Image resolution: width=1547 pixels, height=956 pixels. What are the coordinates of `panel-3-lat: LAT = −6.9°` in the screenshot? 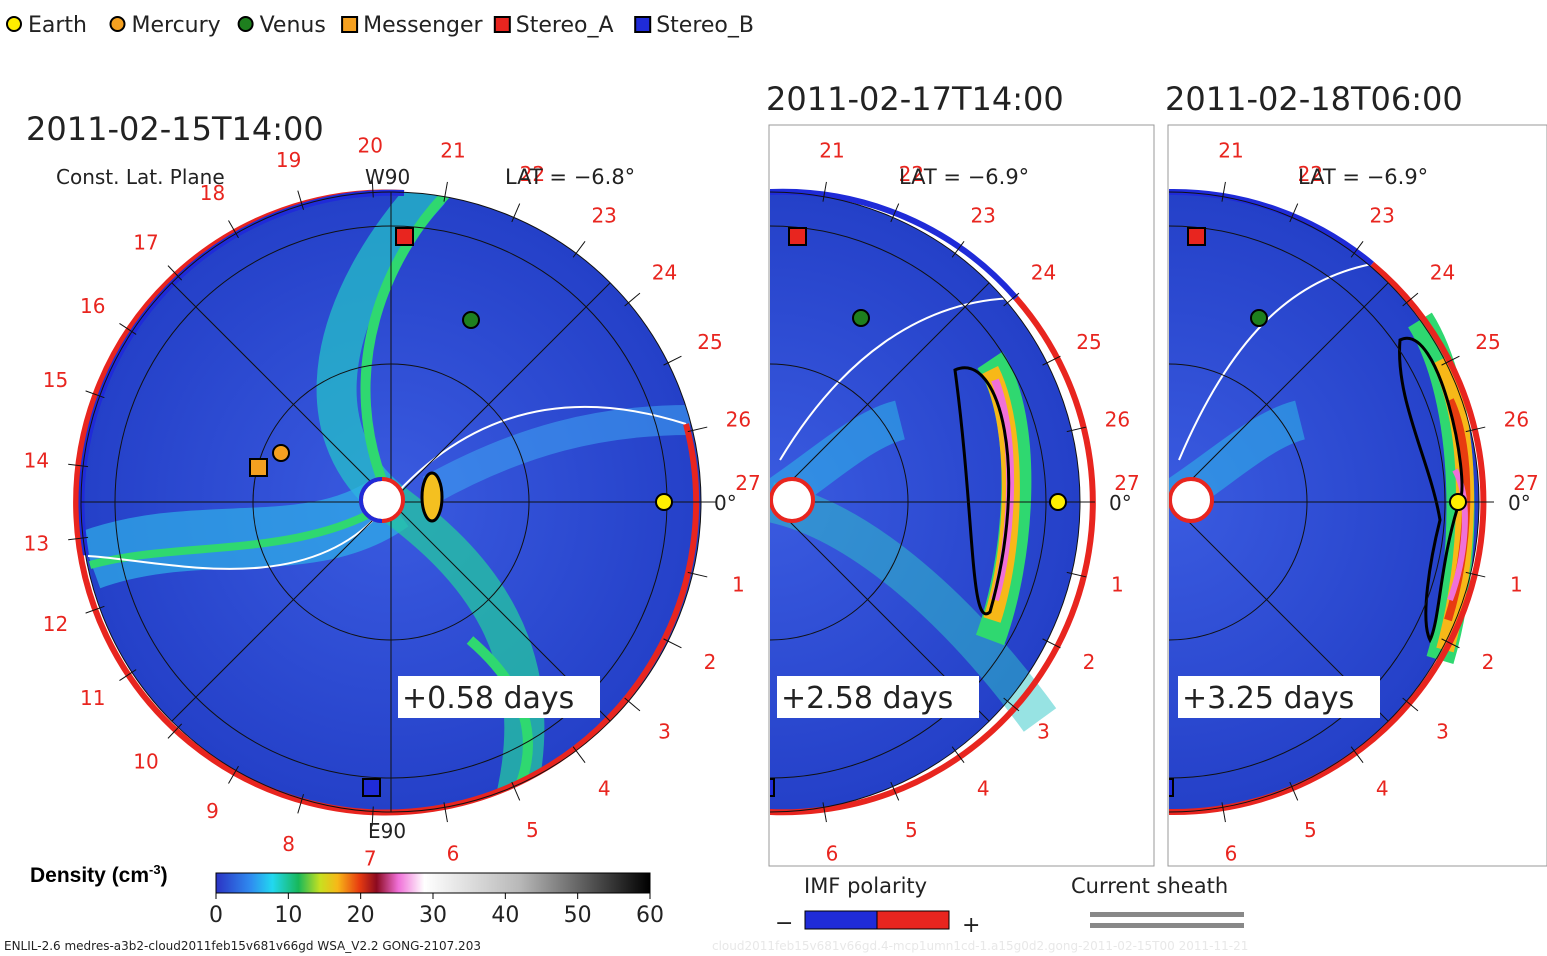 It's located at (1363, 177).